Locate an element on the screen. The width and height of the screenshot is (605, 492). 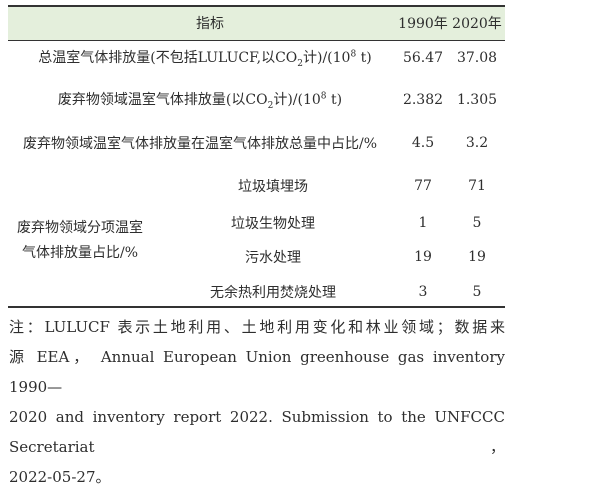
item-label: 污水处理 is located at coordinates (273, 258).